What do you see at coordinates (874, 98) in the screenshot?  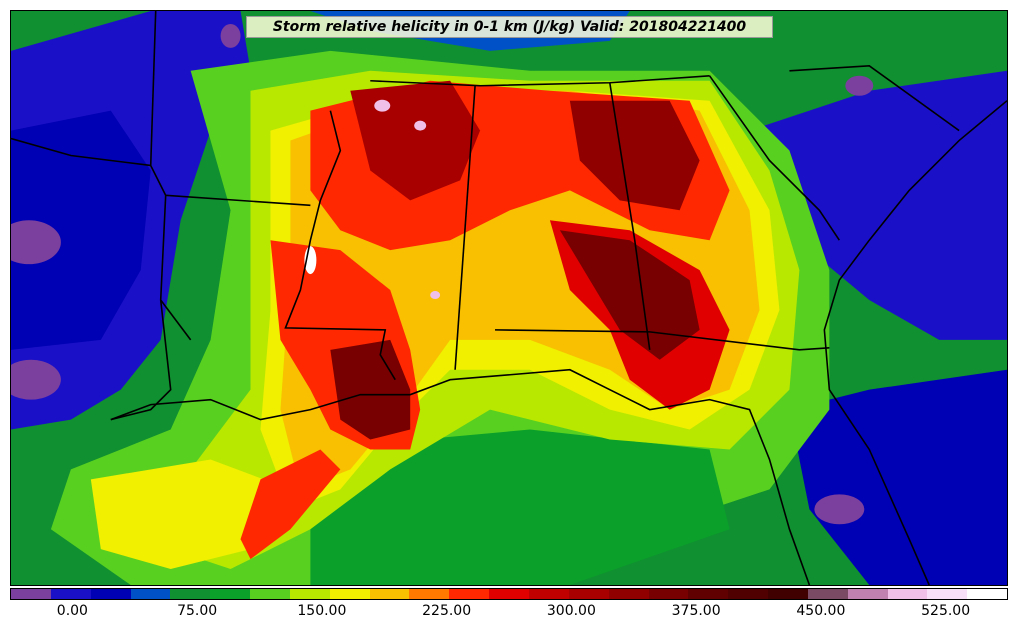 I see `carolina-border` at bounding box center [874, 98].